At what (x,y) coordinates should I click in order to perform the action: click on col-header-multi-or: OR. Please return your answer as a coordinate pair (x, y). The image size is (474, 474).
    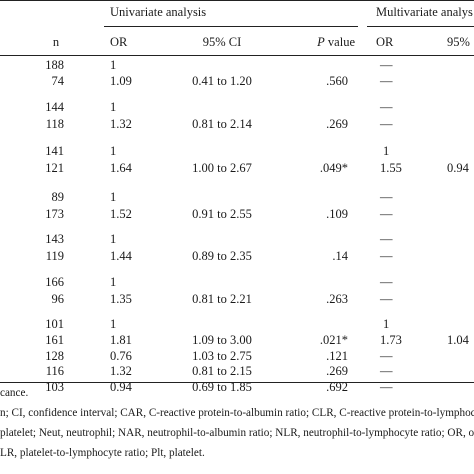
    Looking at the image, I should click on (385, 42).